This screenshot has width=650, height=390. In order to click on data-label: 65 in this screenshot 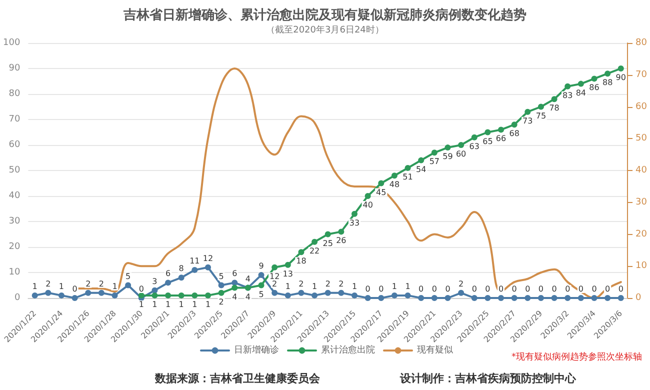, I will do `click(487, 141)`.